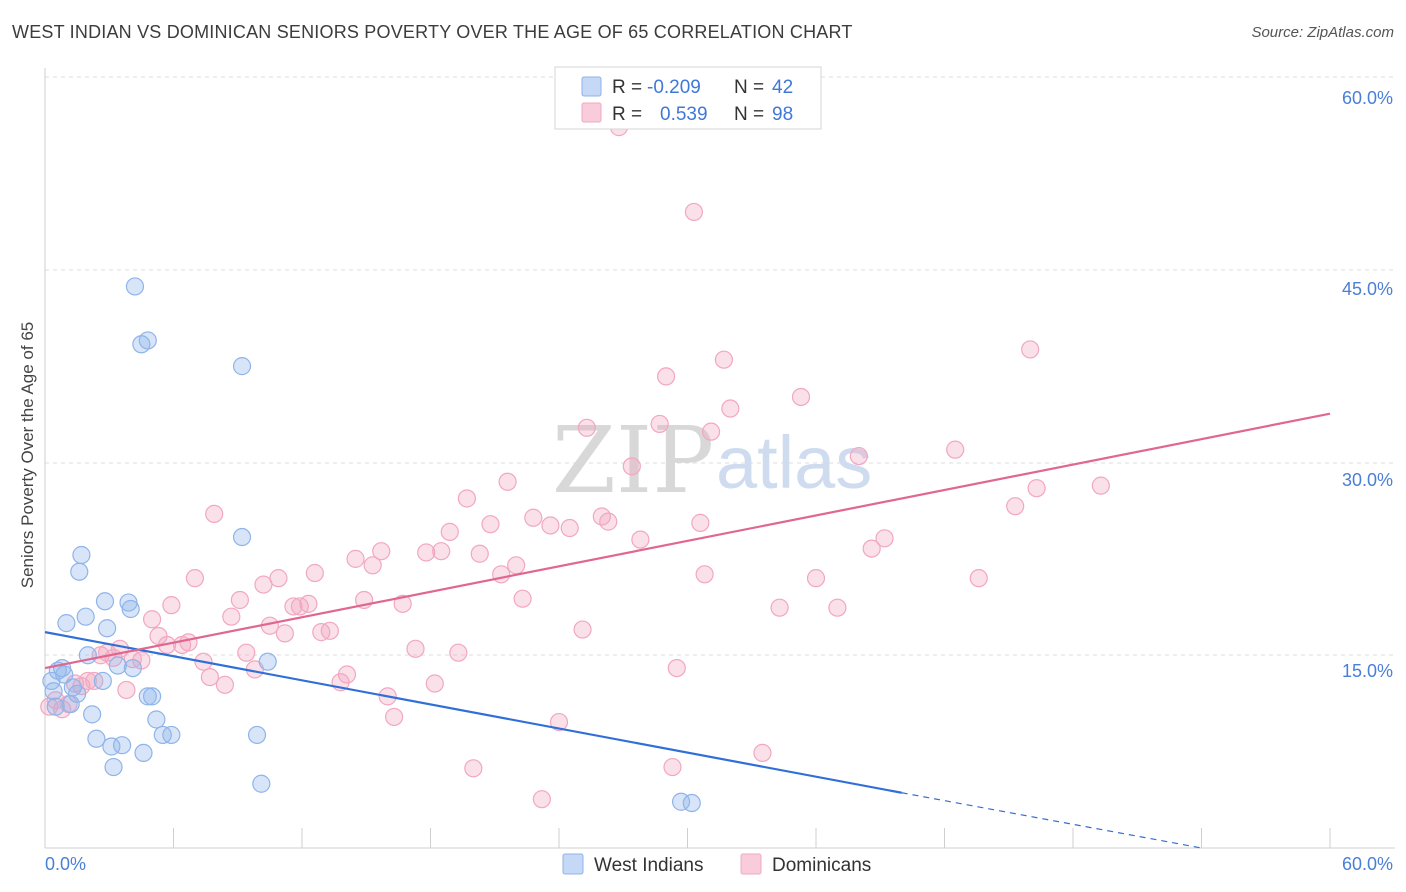 This screenshot has width=1406, height=892. Describe the element at coordinates (591, 86) in the screenshot. I see `legend-swatch-west-indians` at that location.